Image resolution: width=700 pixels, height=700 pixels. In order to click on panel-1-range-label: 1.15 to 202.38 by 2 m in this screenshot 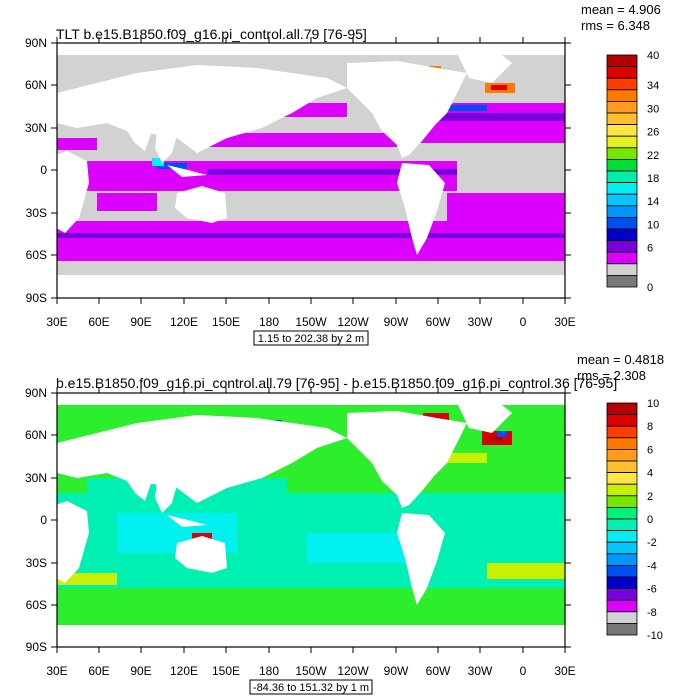, I will do `click(311, 339)`.